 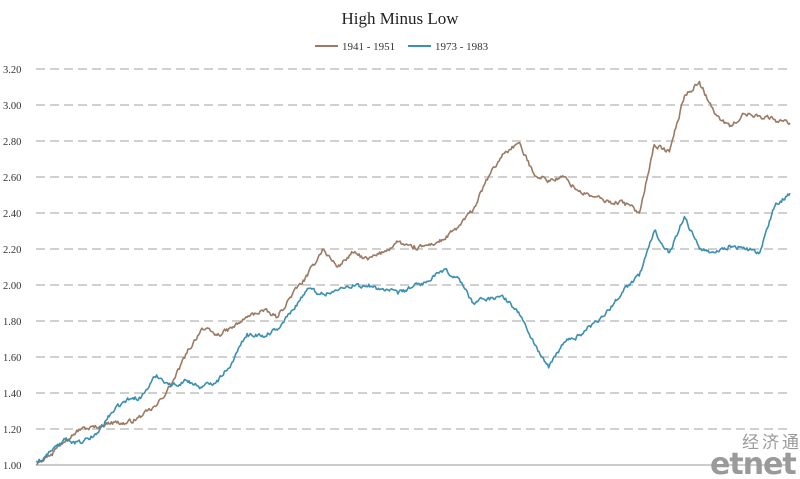 What do you see at coordinates (12, 286) in the screenshot?
I see `y-tick-label: 2.00` at bounding box center [12, 286].